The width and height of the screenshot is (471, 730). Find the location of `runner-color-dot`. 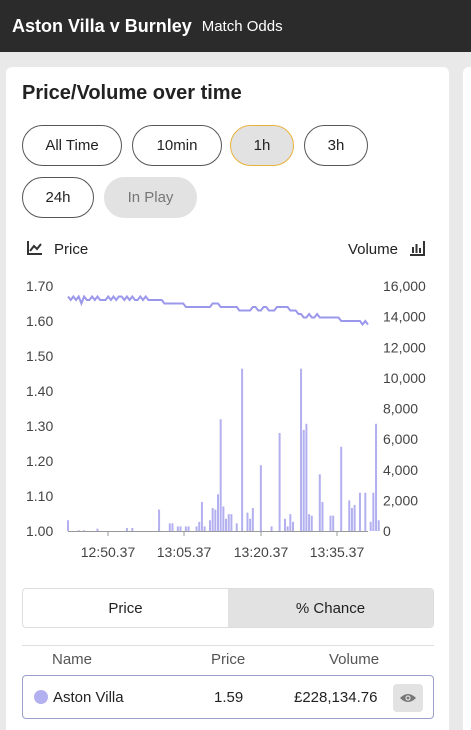

runner-color-dot is located at coordinates (41, 697).